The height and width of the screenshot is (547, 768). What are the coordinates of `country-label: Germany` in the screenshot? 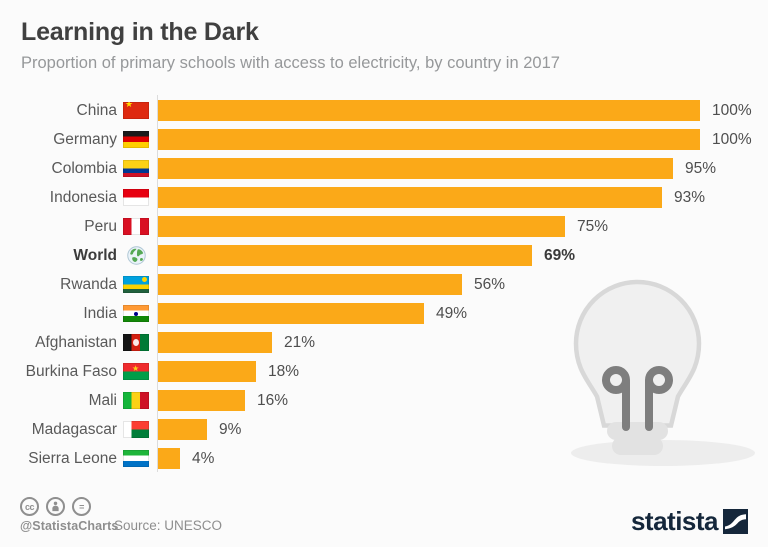 It's located at (85, 139).